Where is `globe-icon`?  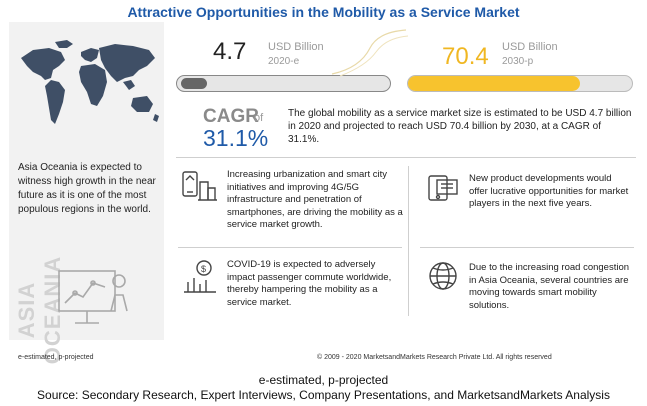 globe-icon is located at coordinates (443, 276).